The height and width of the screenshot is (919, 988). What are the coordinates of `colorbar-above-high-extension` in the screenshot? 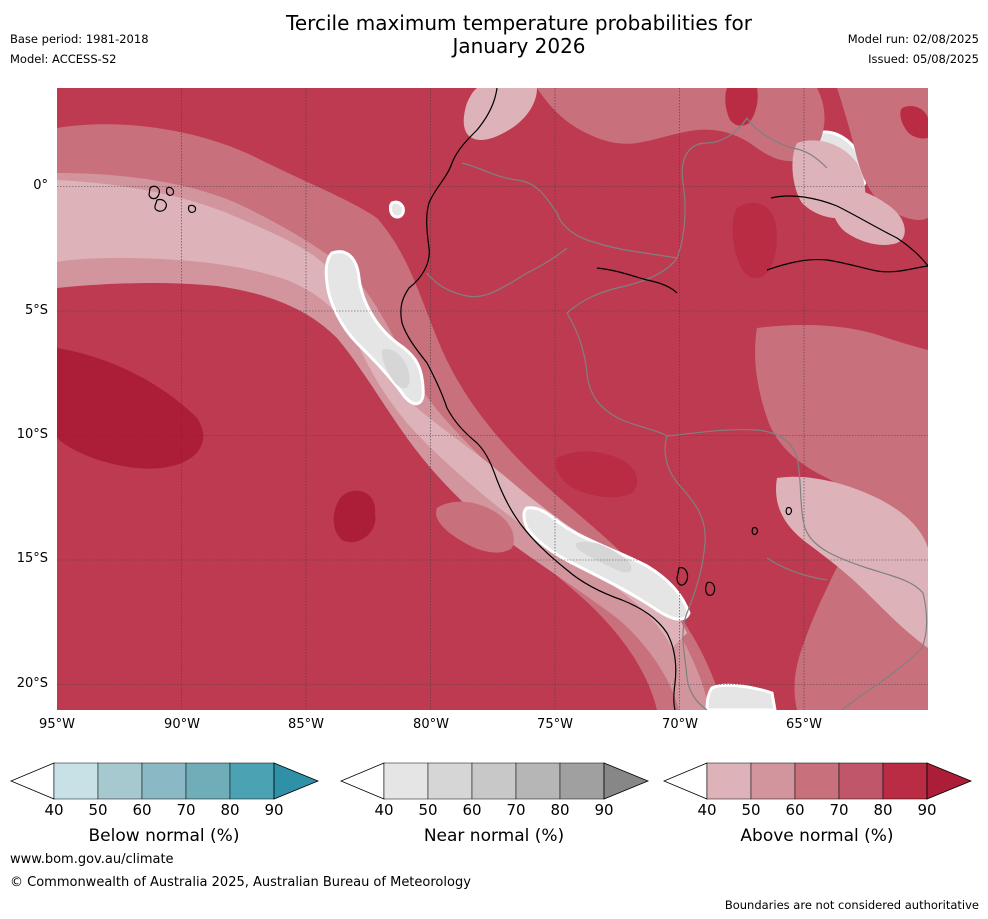 It's located at (949, 781).